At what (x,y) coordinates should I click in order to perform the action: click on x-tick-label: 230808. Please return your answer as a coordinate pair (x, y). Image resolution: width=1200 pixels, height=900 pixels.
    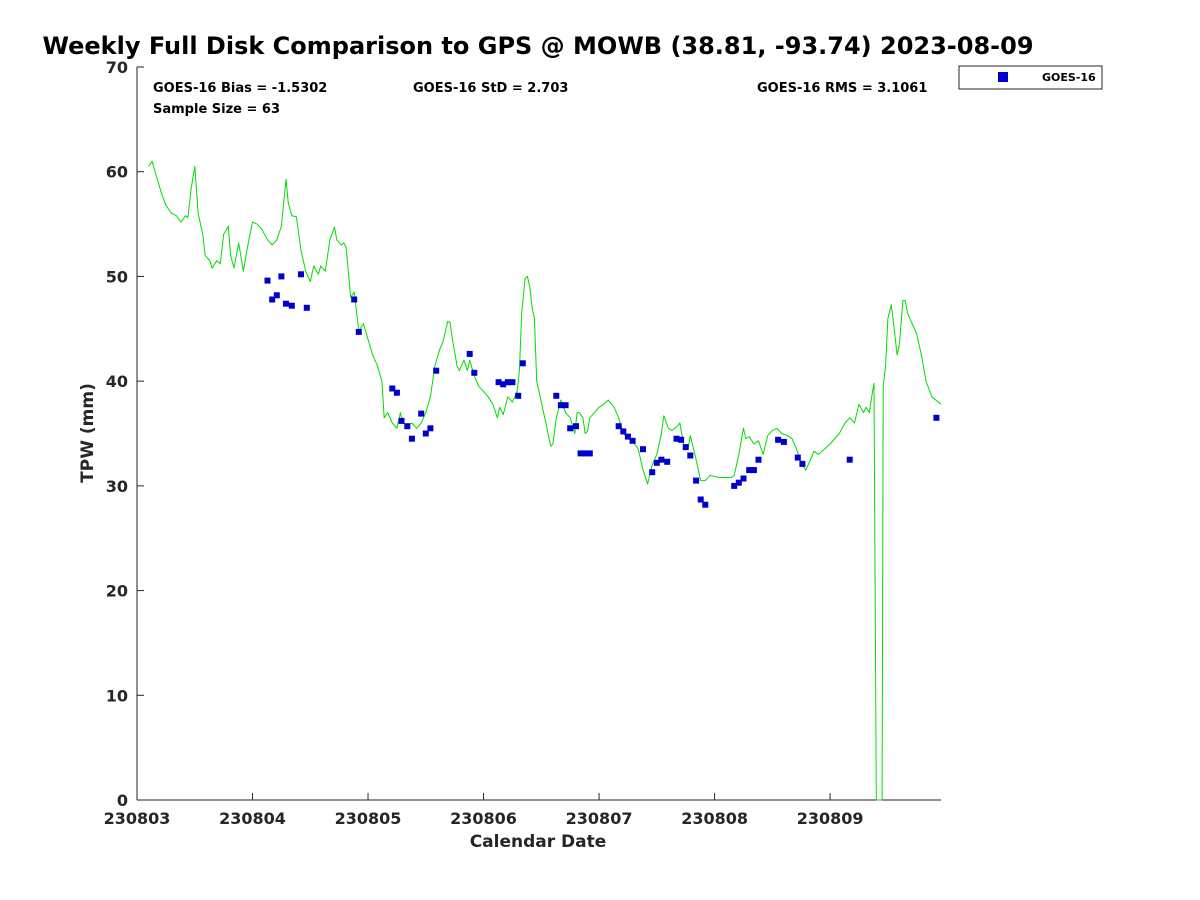
    Looking at the image, I should click on (714, 818).